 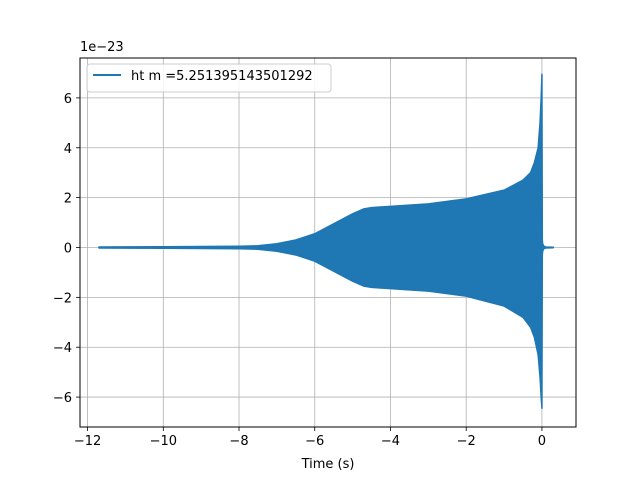 What do you see at coordinates (390, 441) in the screenshot?
I see `x-tick-label: −4` at bounding box center [390, 441].